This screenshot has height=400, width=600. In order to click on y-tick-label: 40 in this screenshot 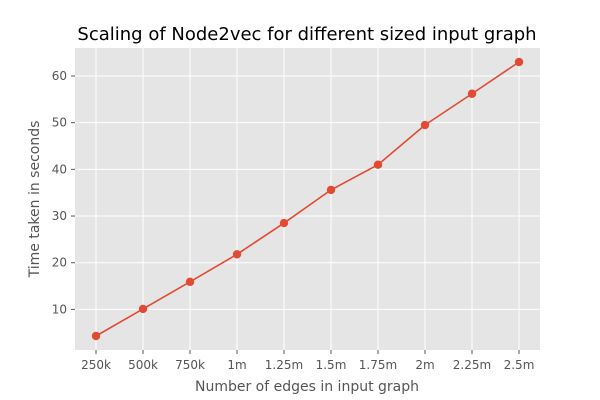, I will do `click(59, 169)`.